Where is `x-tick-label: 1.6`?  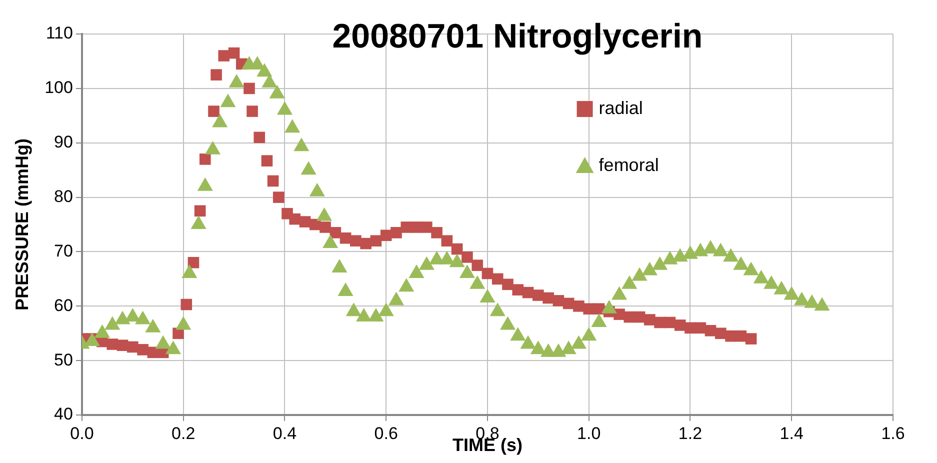 x-tick-label: 1.6 is located at coordinates (893, 433).